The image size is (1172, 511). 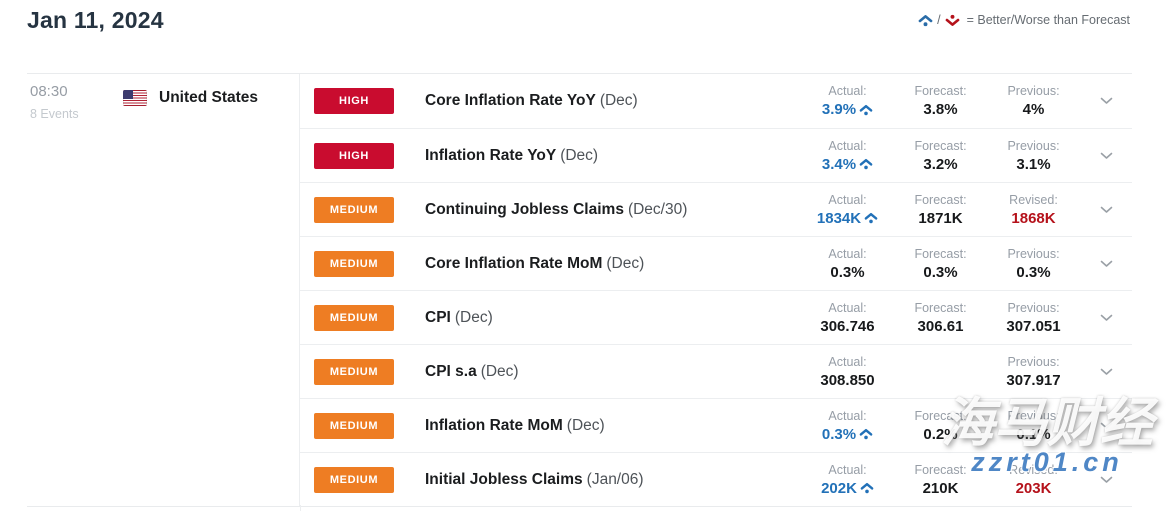 I want to click on impact-badge: HIGH, so click(x=354, y=155).